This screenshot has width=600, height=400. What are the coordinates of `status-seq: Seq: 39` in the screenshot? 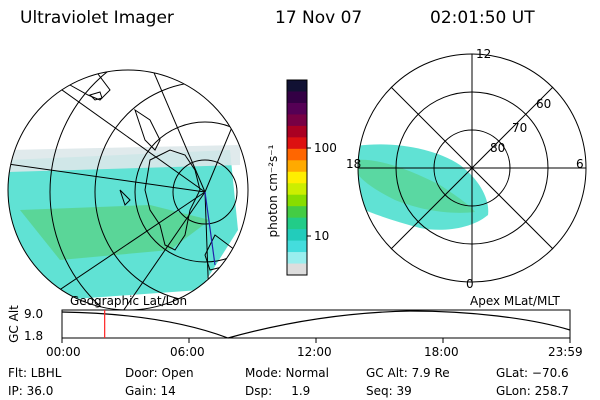 It's located at (389, 391).